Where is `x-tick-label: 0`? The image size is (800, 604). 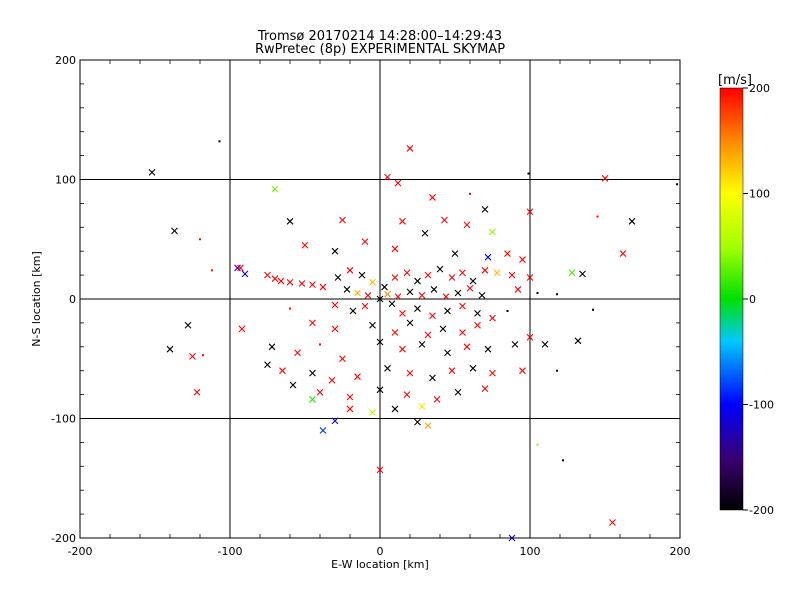 x-tick-label: 0 is located at coordinates (380, 551).